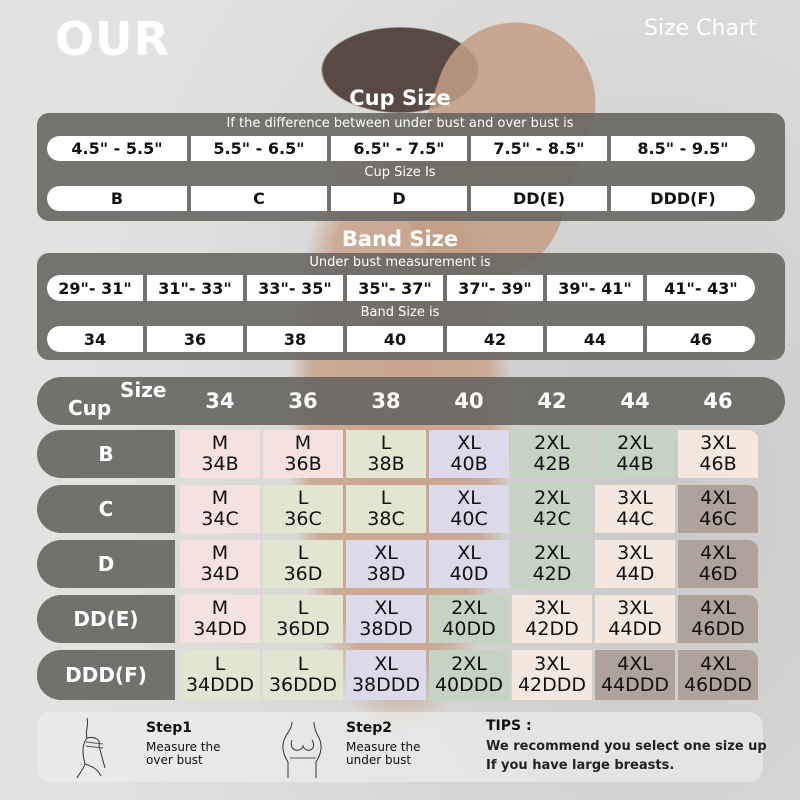 This screenshot has height=800, width=800. What do you see at coordinates (552, 629) in the screenshot?
I see `bra-size: 42DD` at bounding box center [552, 629].